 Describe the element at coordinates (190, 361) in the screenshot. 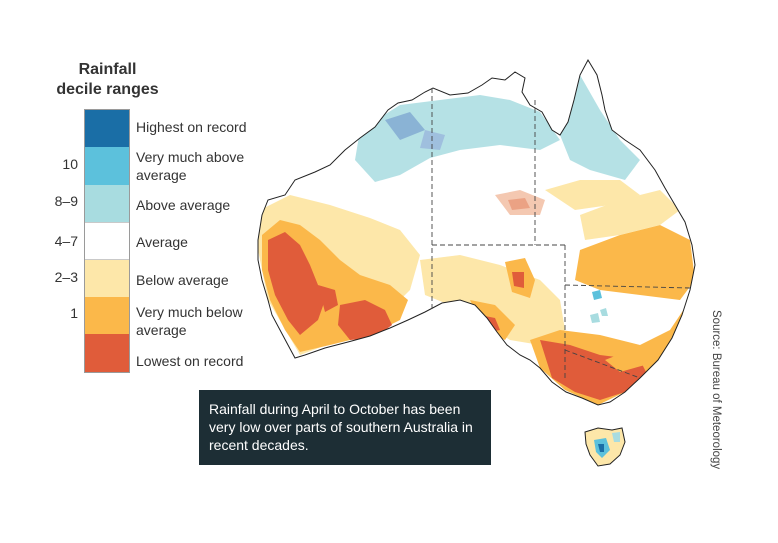

I see `label-lowest-on-record: Lowest on record` at that location.